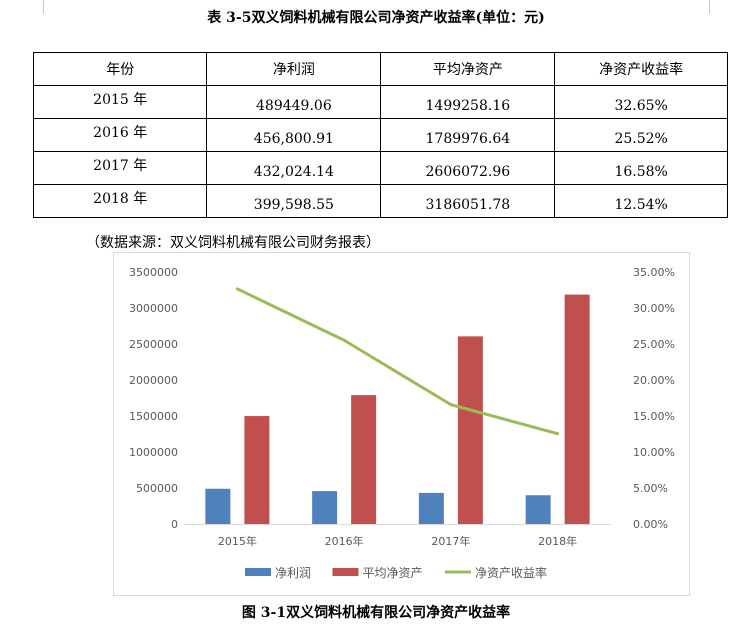  Describe the element at coordinates (294, 102) in the screenshot. I see `cell-net-profit: 489449.06` at that location.